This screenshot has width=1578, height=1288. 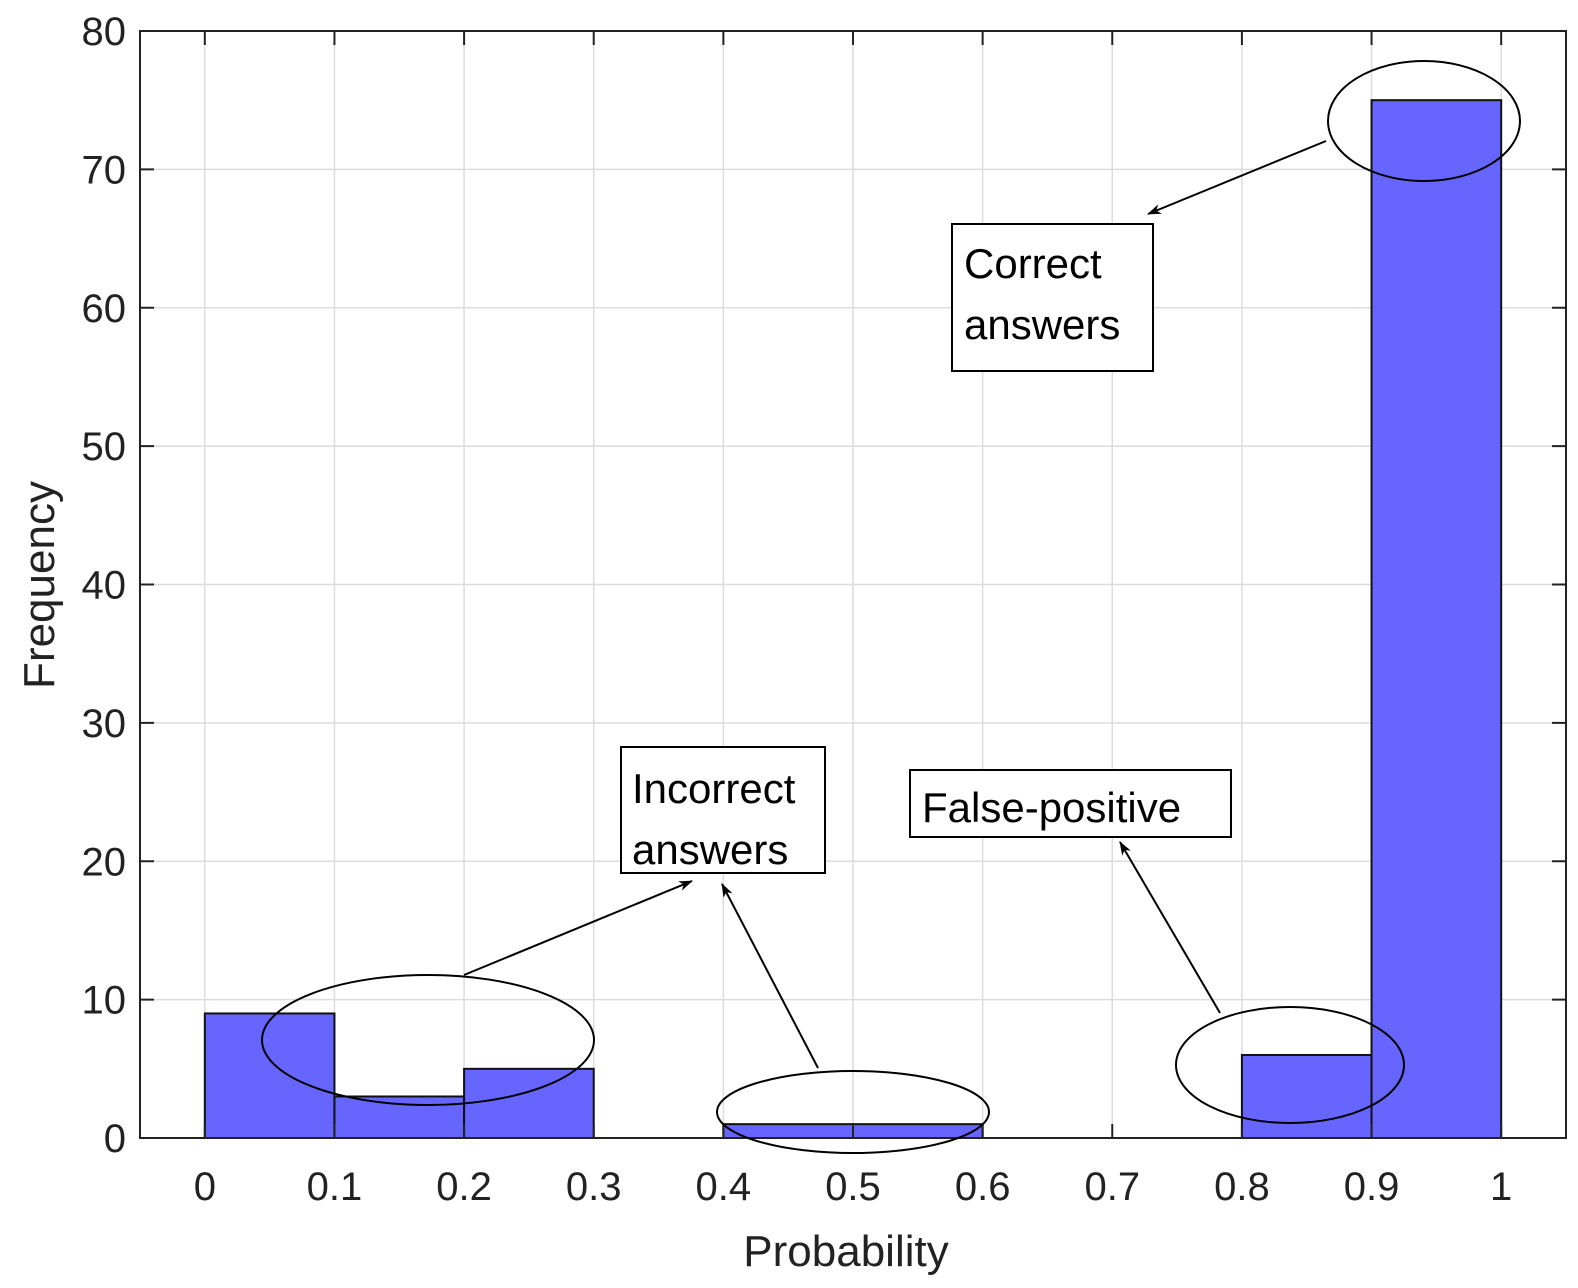 What do you see at coordinates (205, 1187) in the screenshot?
I see `x-tick-label-0: 0` at bounding box center [205, 1187].